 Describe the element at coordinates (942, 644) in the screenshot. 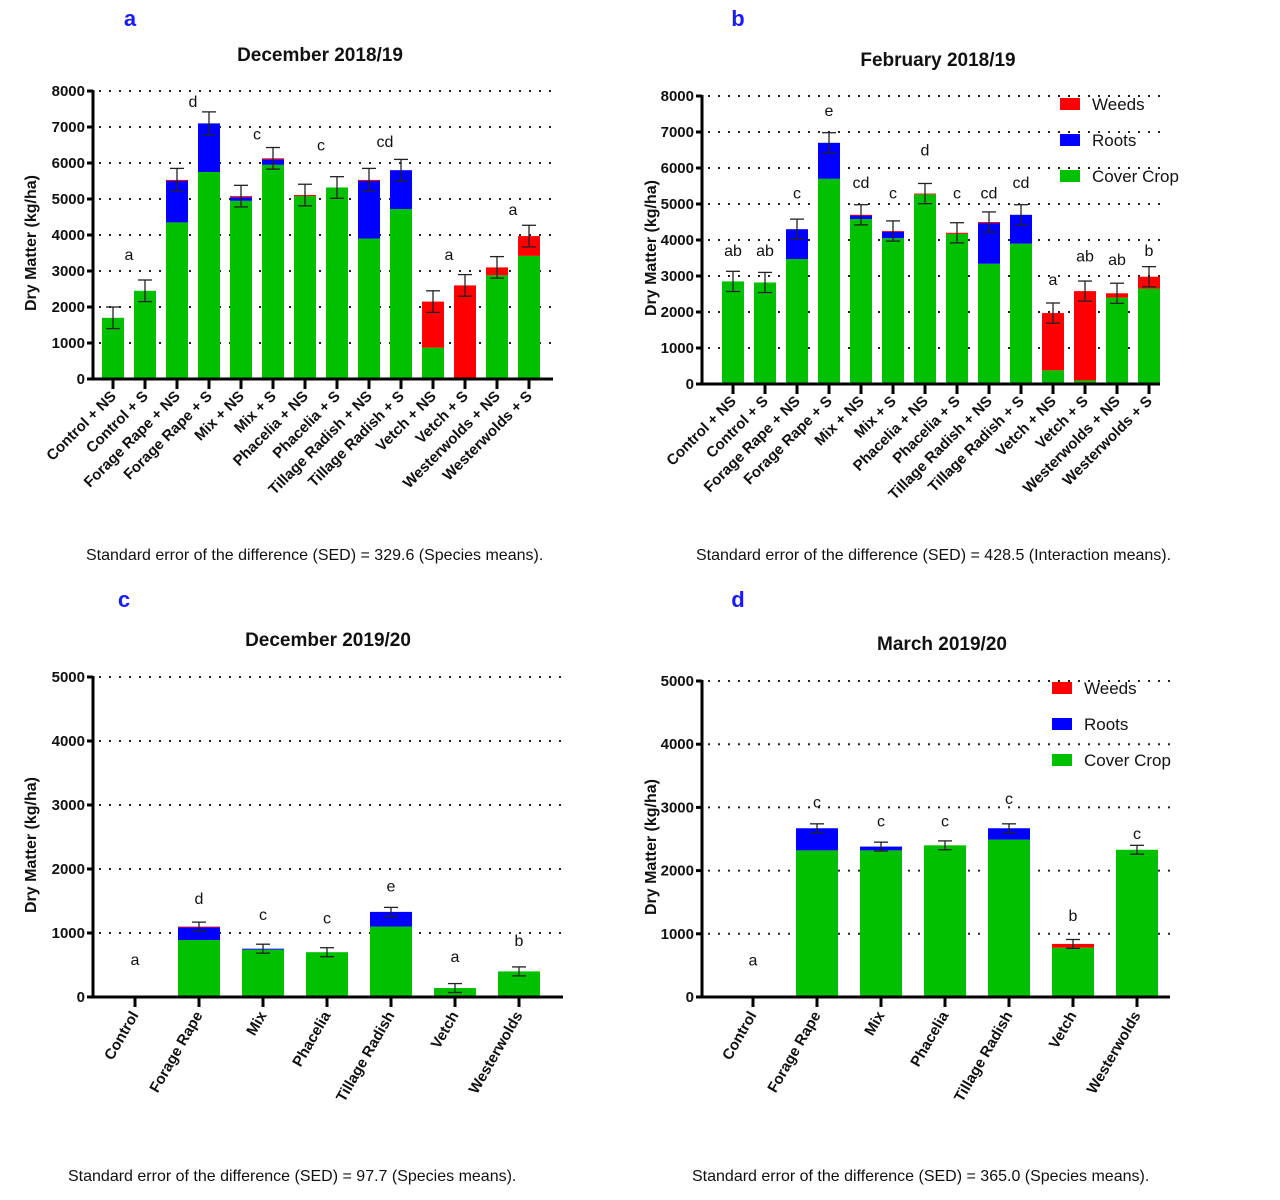

I see `chart-title: March 2019/20` at that location.